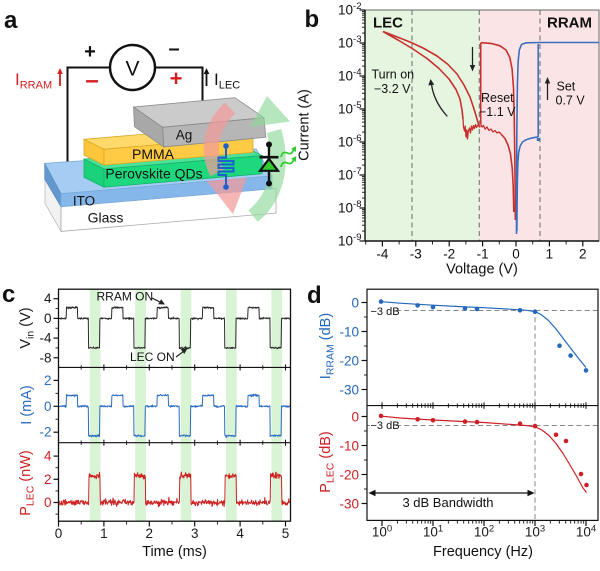 Image resolution: width=600 pixels, height=571 pixels. Describe the element at coordinates (416, 254) in the screenshot. I see `svg-text: -3` at that location.